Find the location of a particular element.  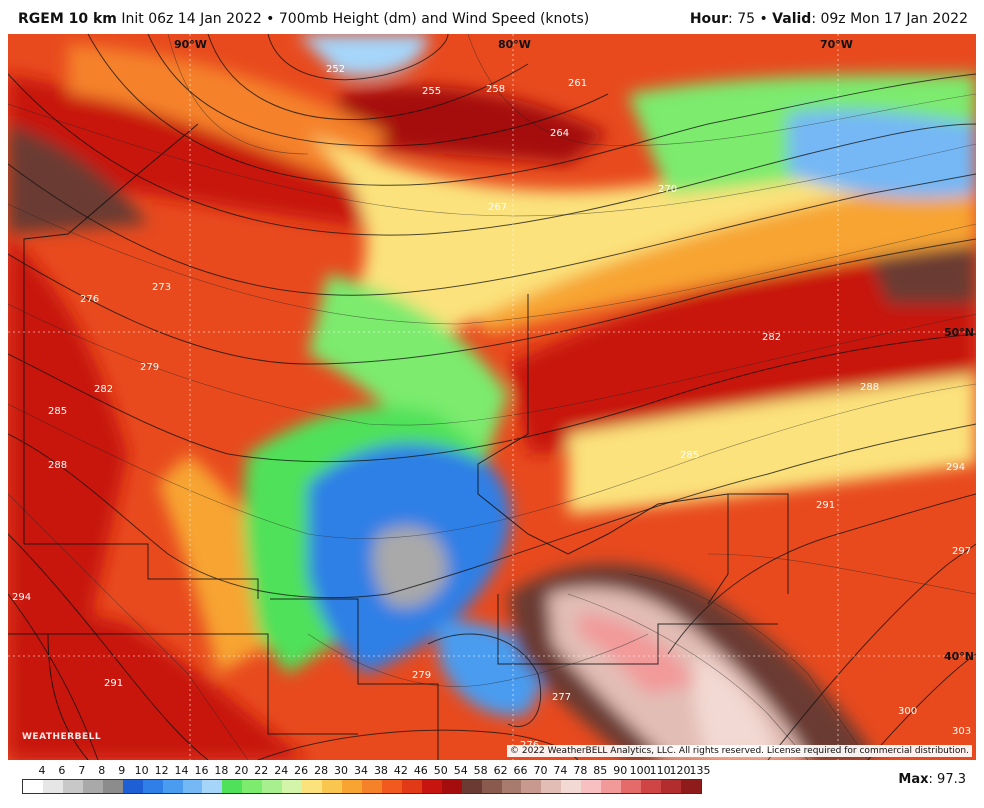

legend-tick-label: 30 is located at coordinates (341, 770).